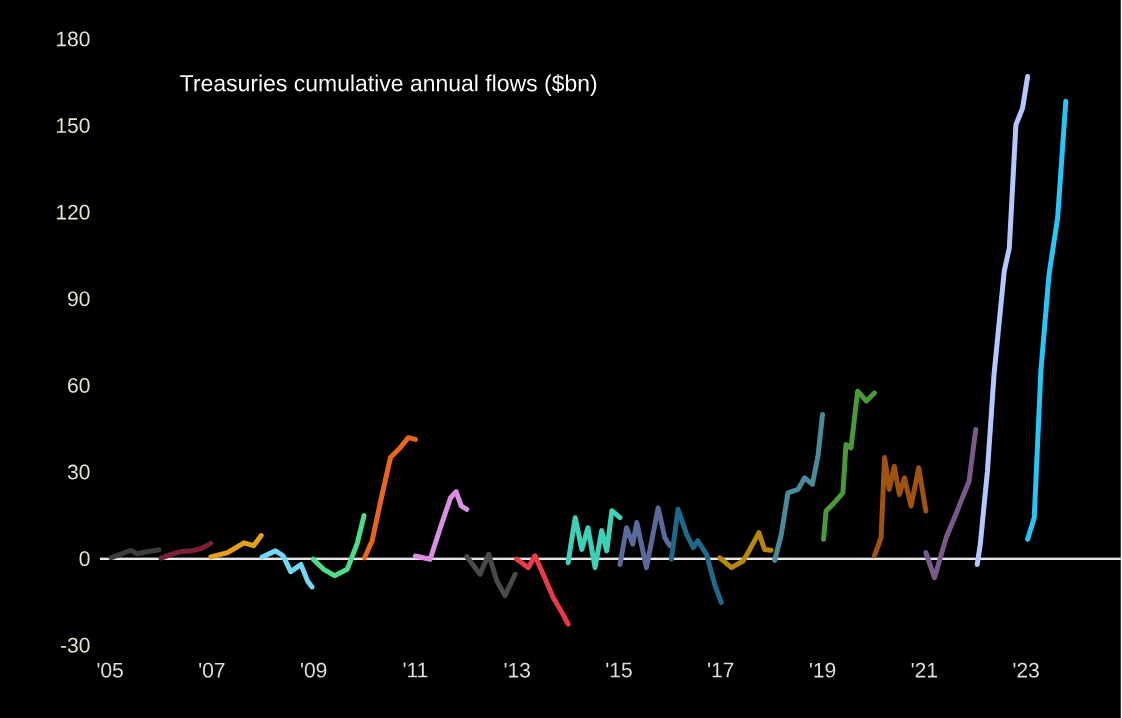 The height and width of the screenshot is (718, 1122). Describe the element at coordinates (79, 385) in the screenshot. I see `y-tick-label: 60` at that location.